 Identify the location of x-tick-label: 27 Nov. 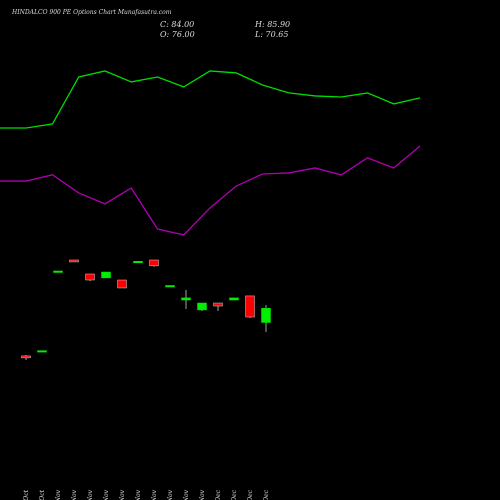
(186, 494).